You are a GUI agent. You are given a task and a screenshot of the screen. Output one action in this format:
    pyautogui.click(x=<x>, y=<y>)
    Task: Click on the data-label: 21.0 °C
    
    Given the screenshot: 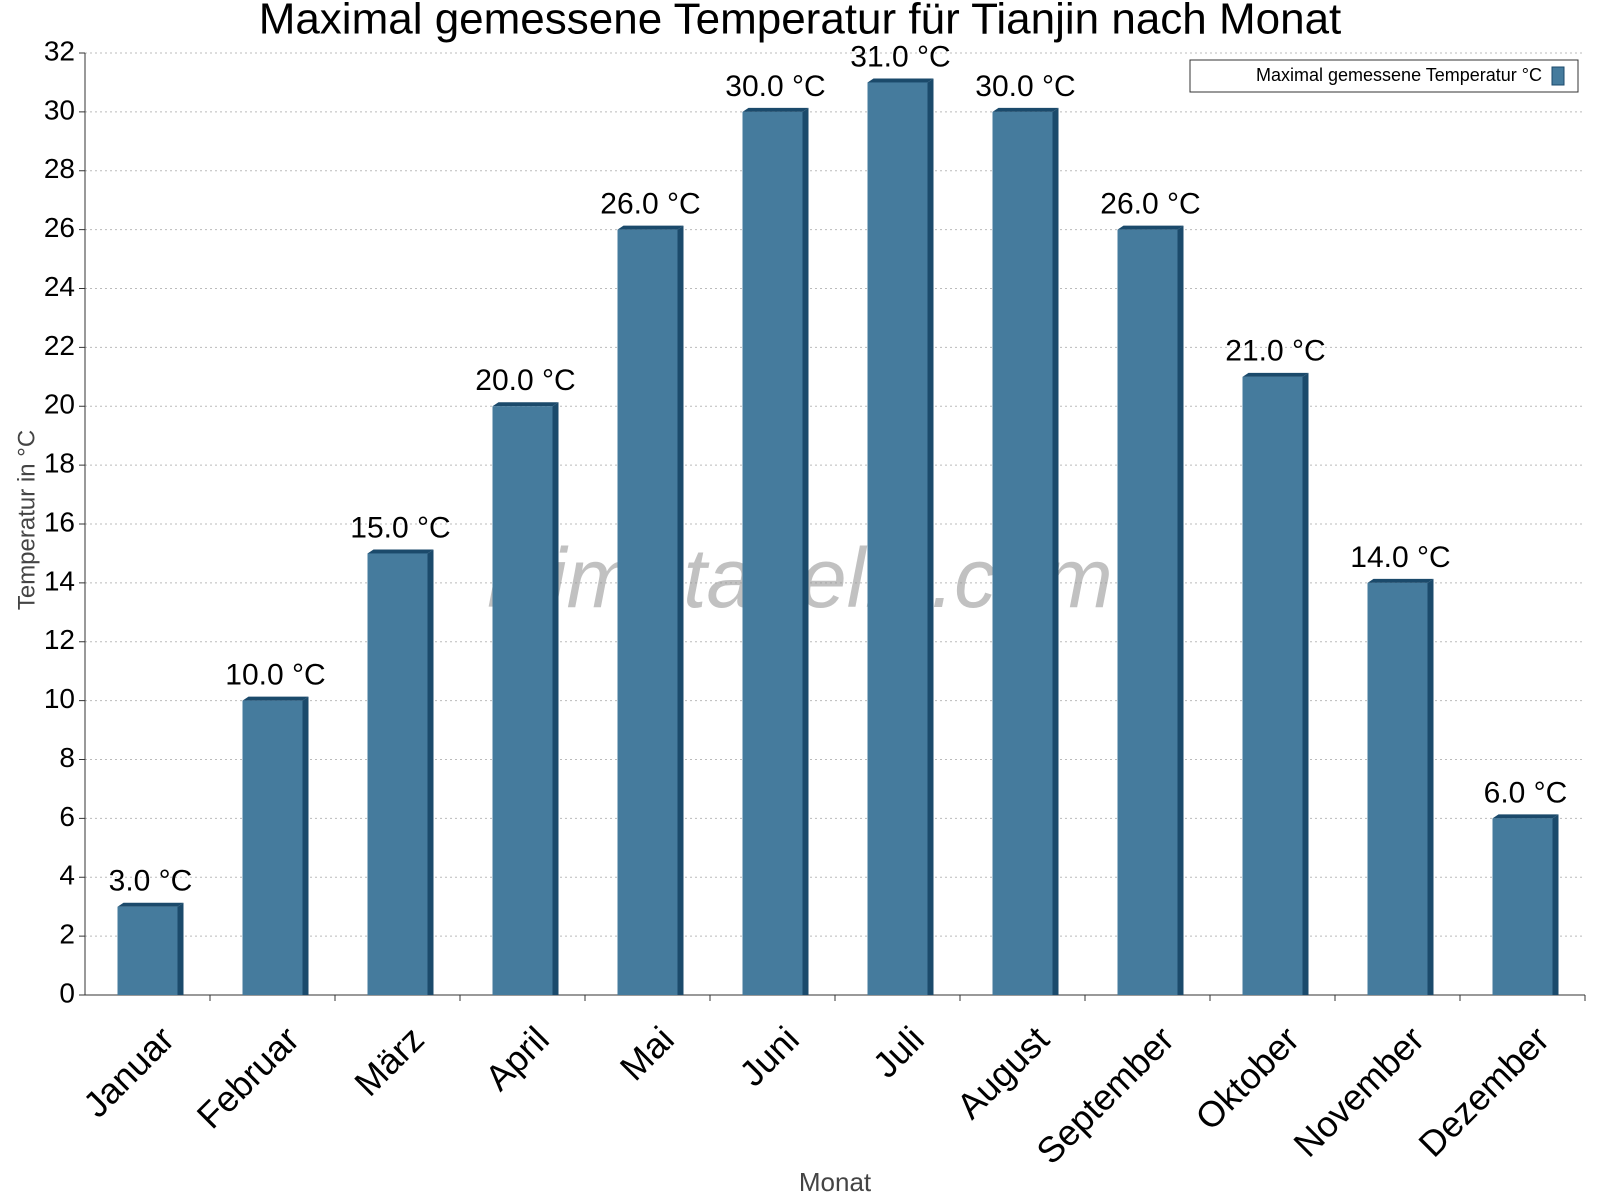 What is the action you would take?
    pyautogui.click(x=1275, y=351)
    